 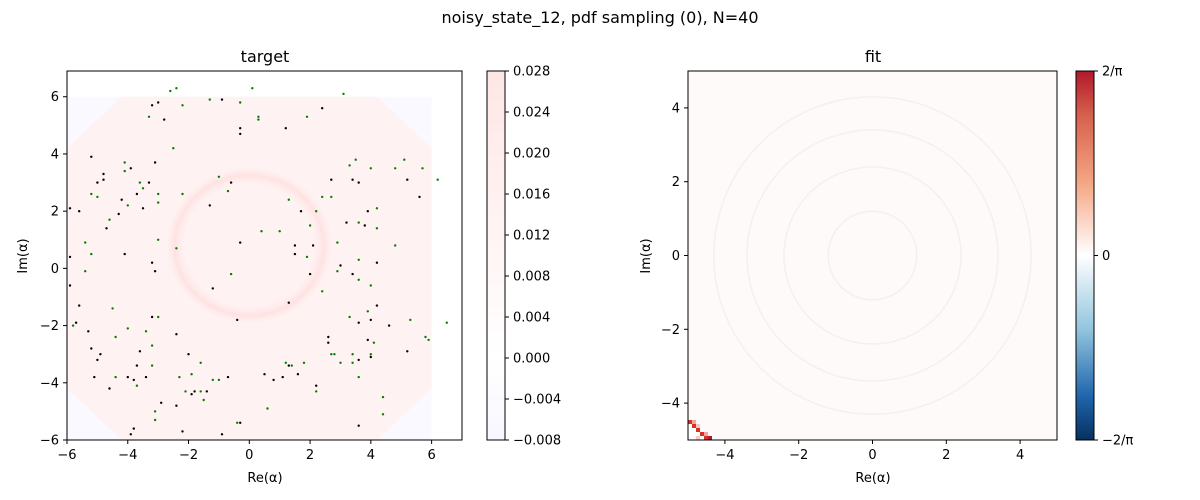 What do you see at coordinates (531, 277) in the screenshot?
I see `colorbar-tick-label: 0.008` at bounding box center [531, 277].